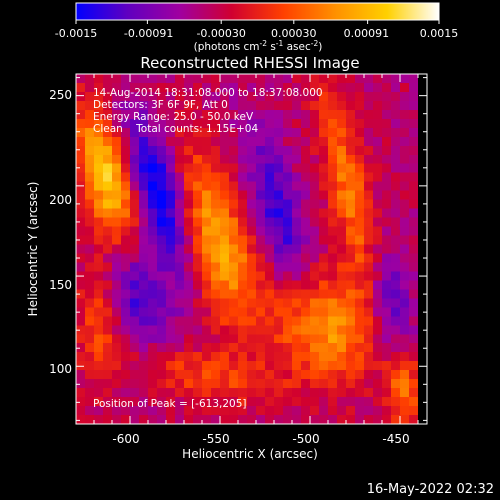 The height and width of the screenshot is (500, 500). I want to click on colorbar-frame, so click(257, 11).